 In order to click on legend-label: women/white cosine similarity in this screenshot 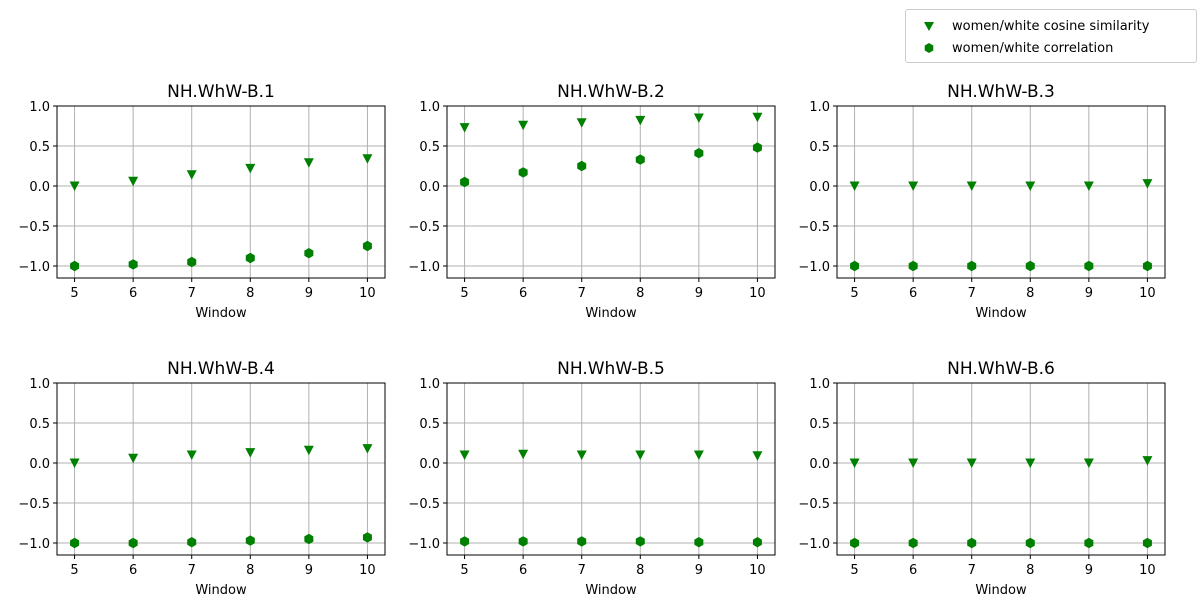, I will do `click(1051, 26)`.